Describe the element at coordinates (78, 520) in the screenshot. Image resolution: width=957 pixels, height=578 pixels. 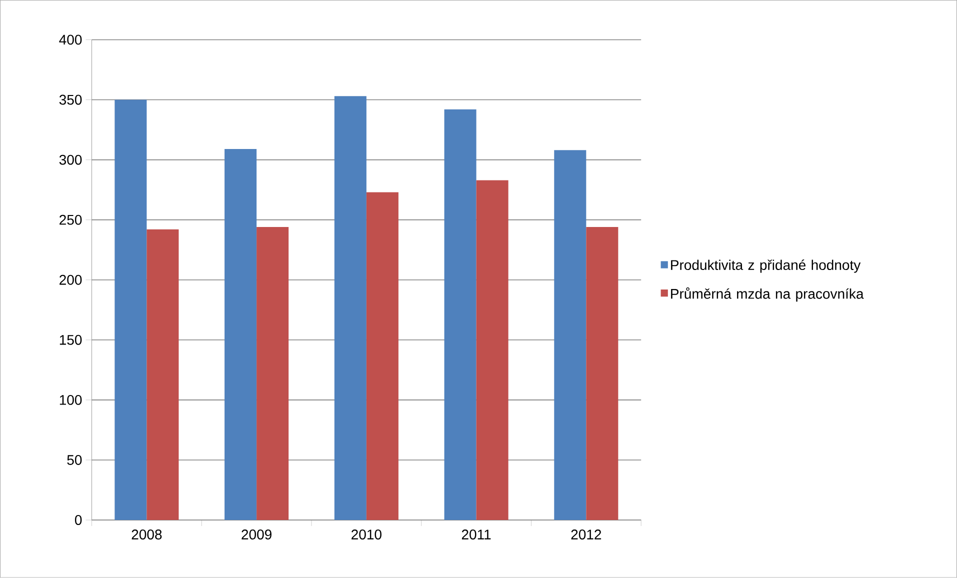
I see `y-tick-label: 0` at that location.